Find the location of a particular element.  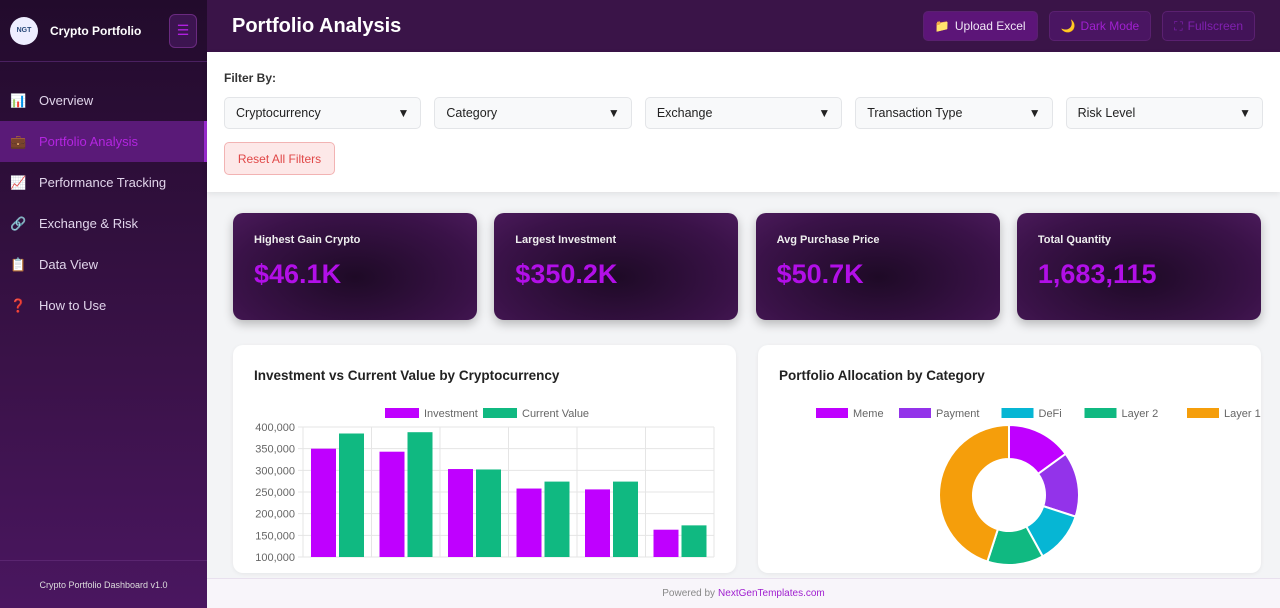

donut-slice is located at coordinates (974, 493).